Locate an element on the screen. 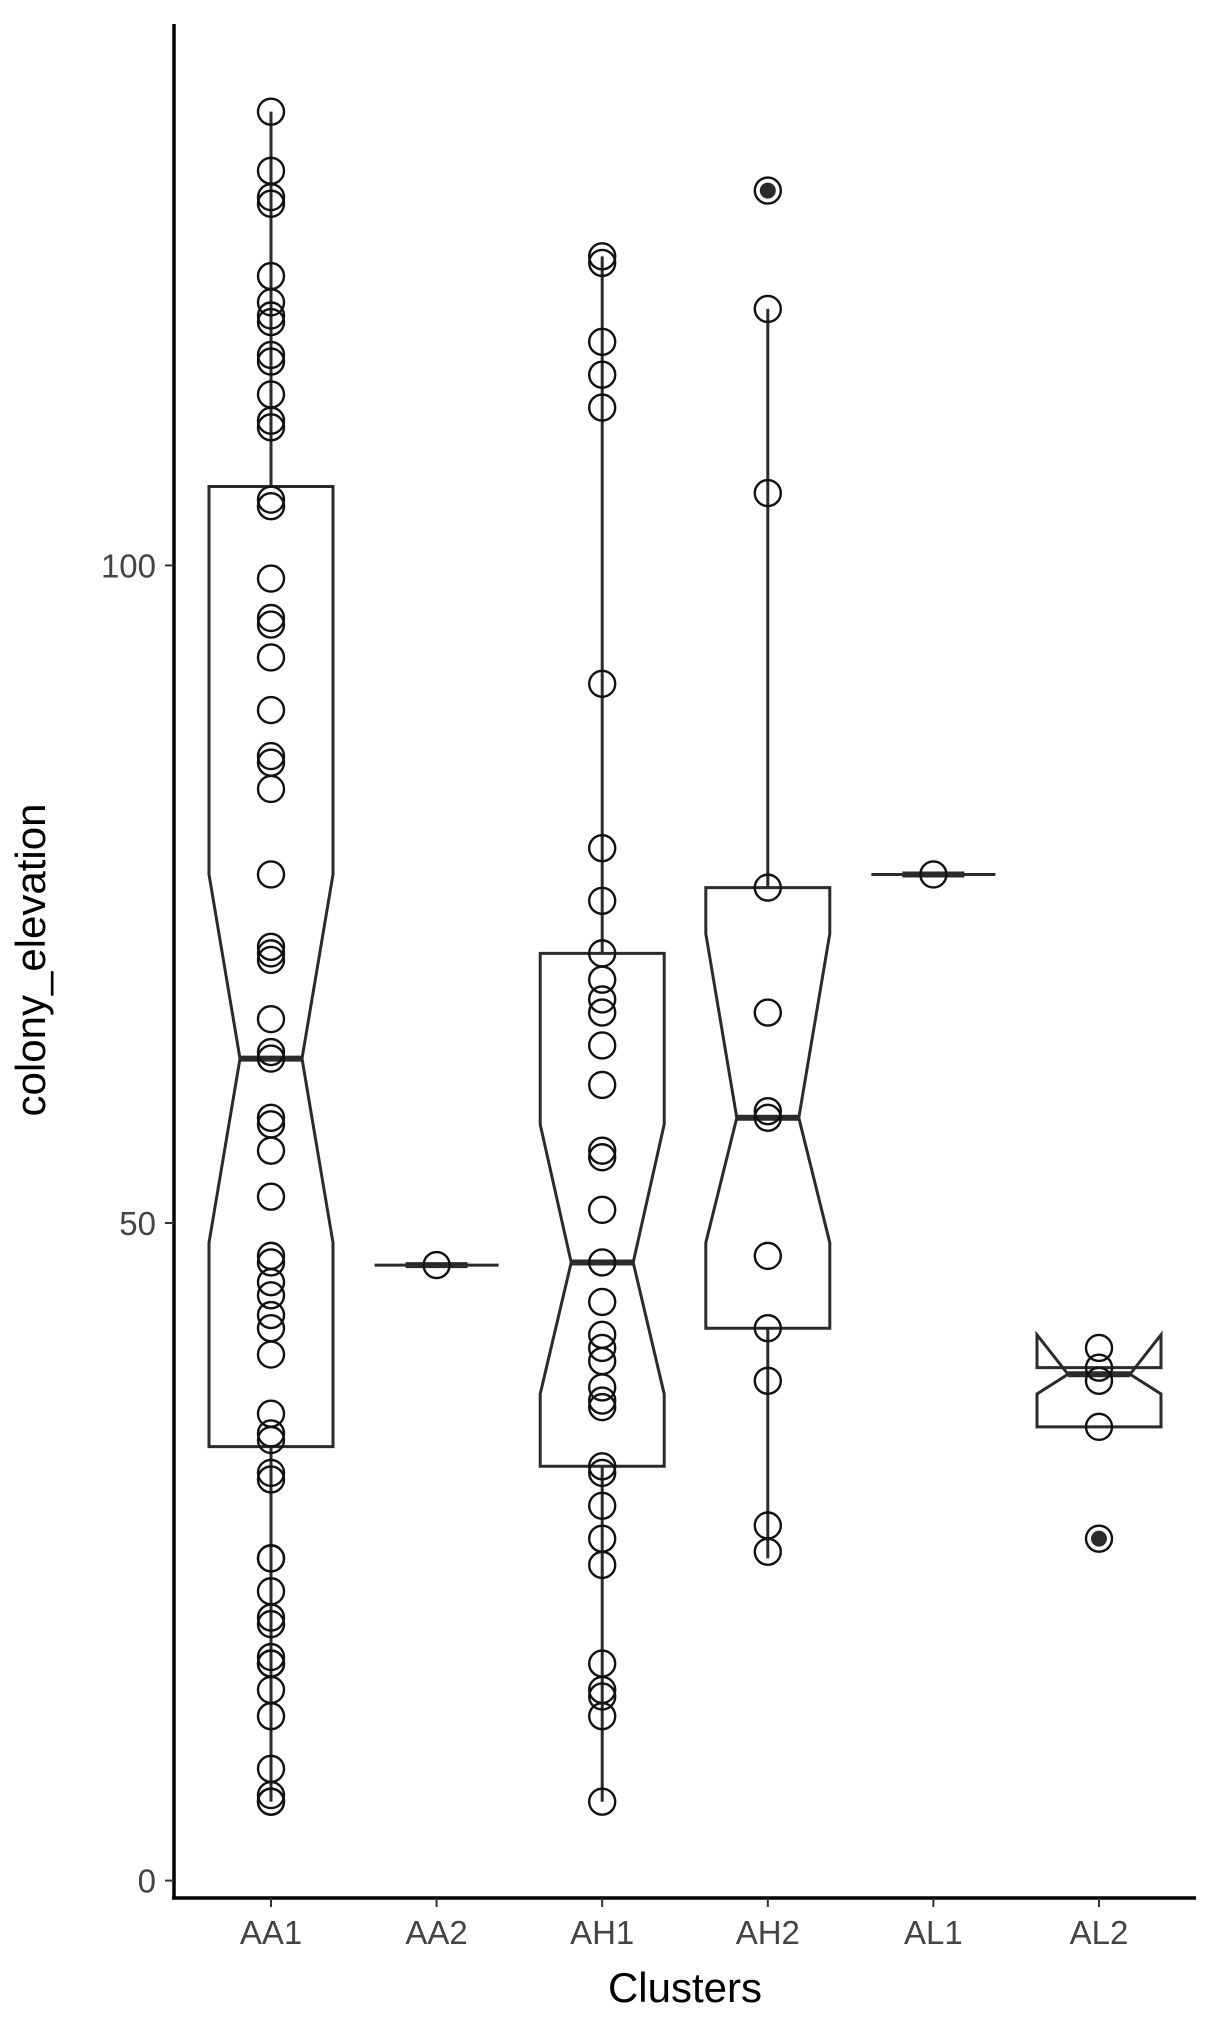 This screenshot has width=1216, height=2029. box-group-AA1 is located at coordinates (271, 956).